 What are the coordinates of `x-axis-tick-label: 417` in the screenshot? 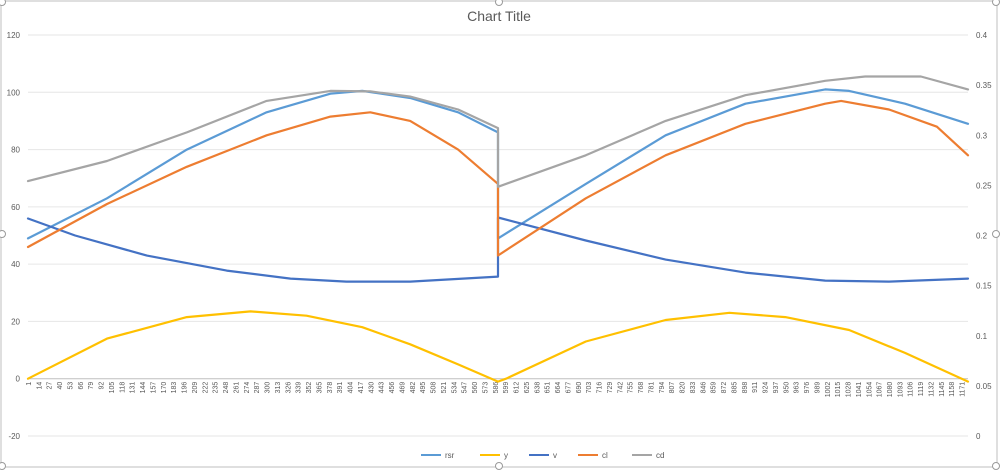 It's located at (361, 388).